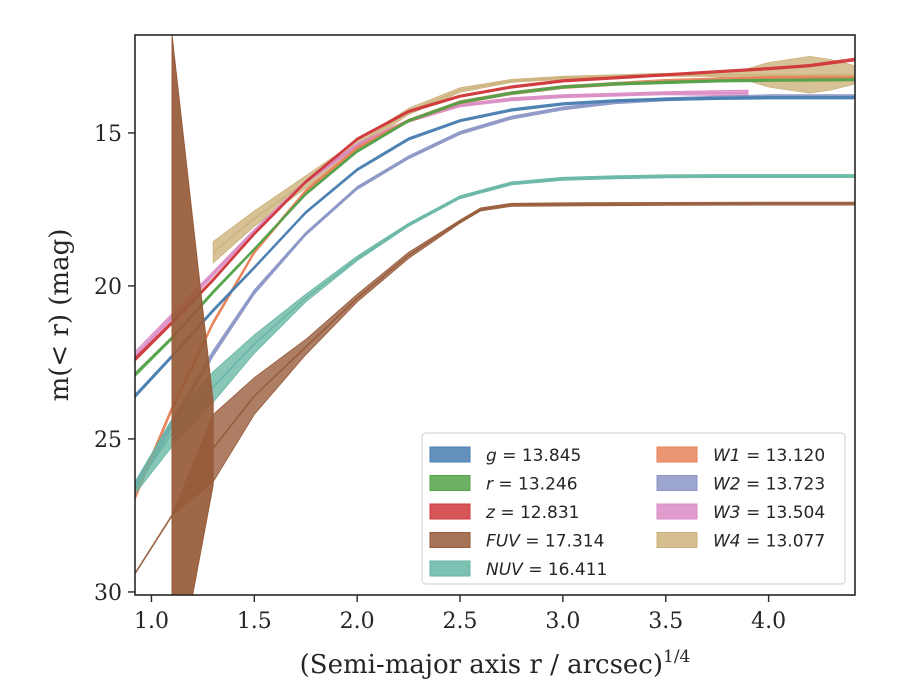  I want to click on legend-item-W2: W2 = 13.723, so click(740, 485).